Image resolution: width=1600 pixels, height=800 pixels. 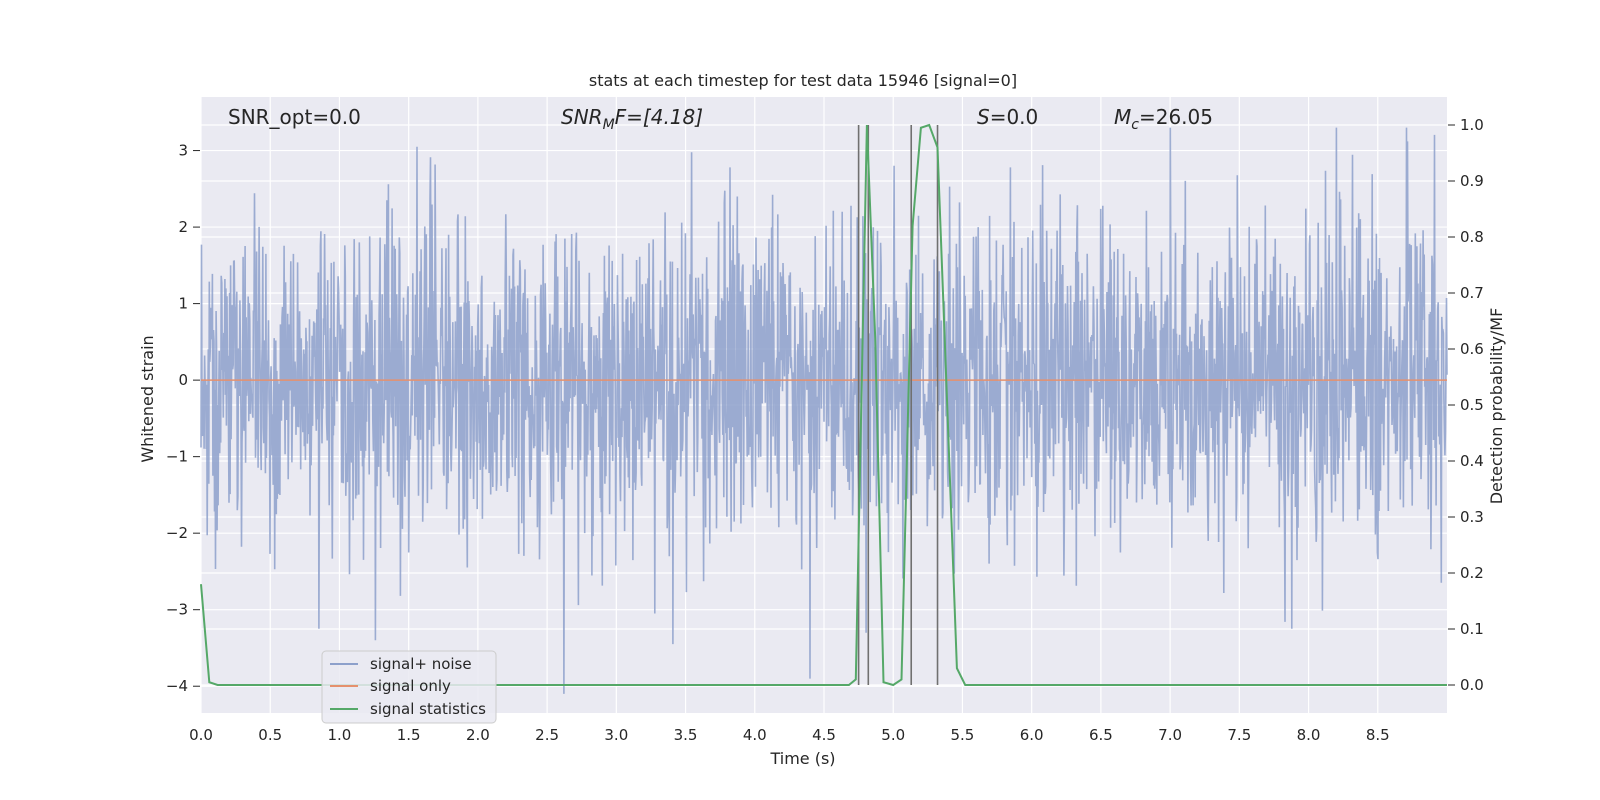 I want to click on y2-tick-label: 0.4, so click(x=1472, y=461).